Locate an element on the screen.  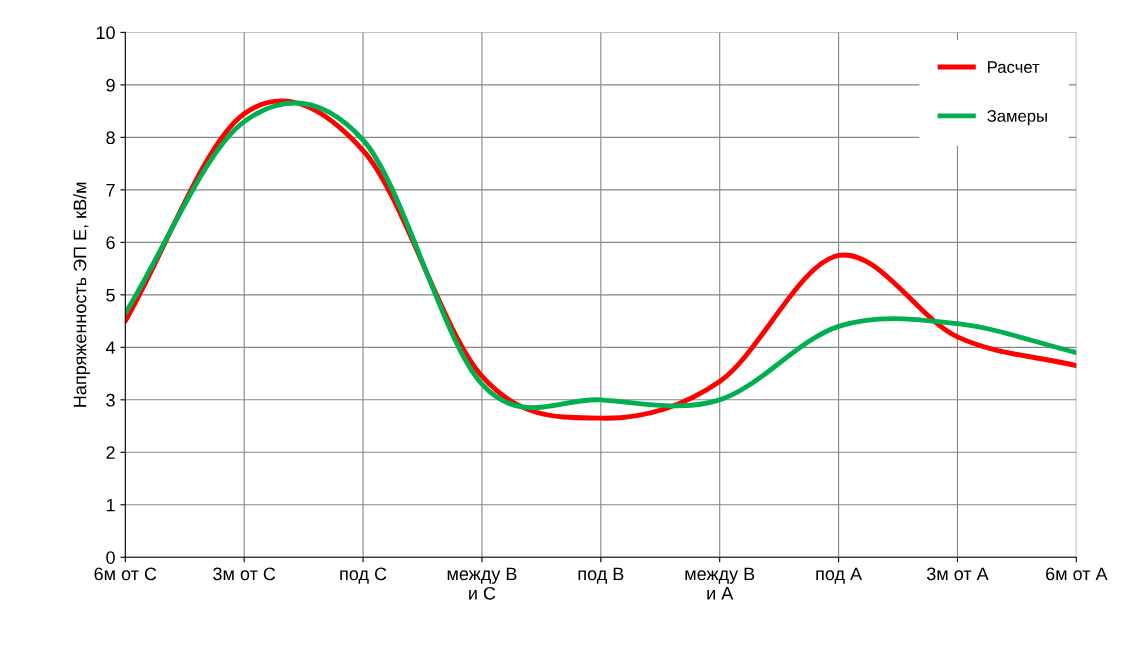
y-tick-label: 4 is located at coordinates (110, 347).